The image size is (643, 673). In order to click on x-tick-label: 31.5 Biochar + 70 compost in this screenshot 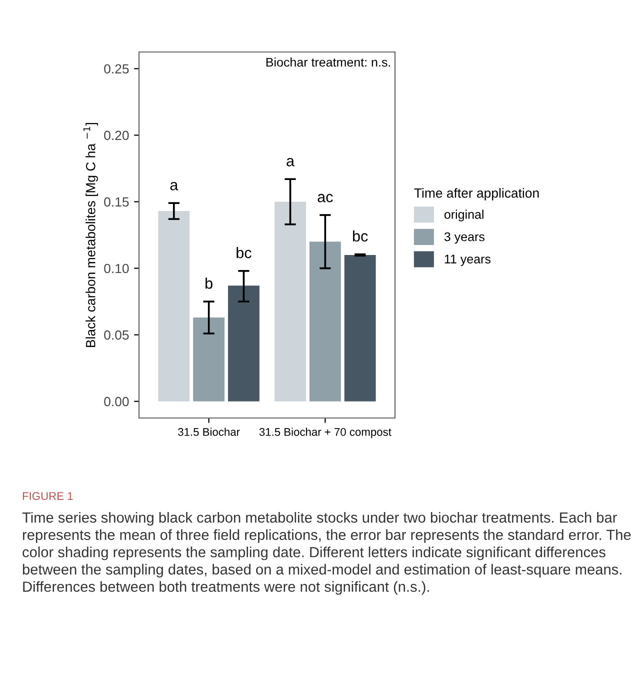, I will do `click(325, 433)`.